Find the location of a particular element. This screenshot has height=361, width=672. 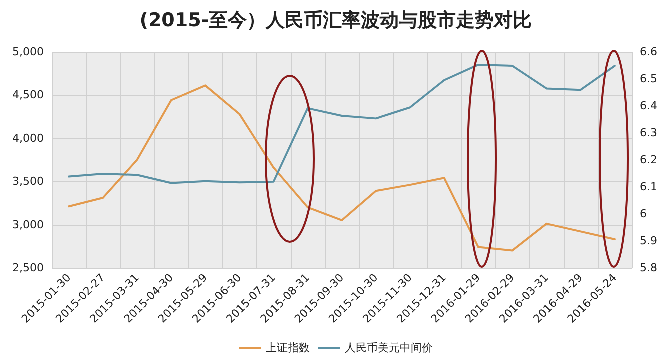

legend-label: 上证指数 is located at coordinates (288, 348).